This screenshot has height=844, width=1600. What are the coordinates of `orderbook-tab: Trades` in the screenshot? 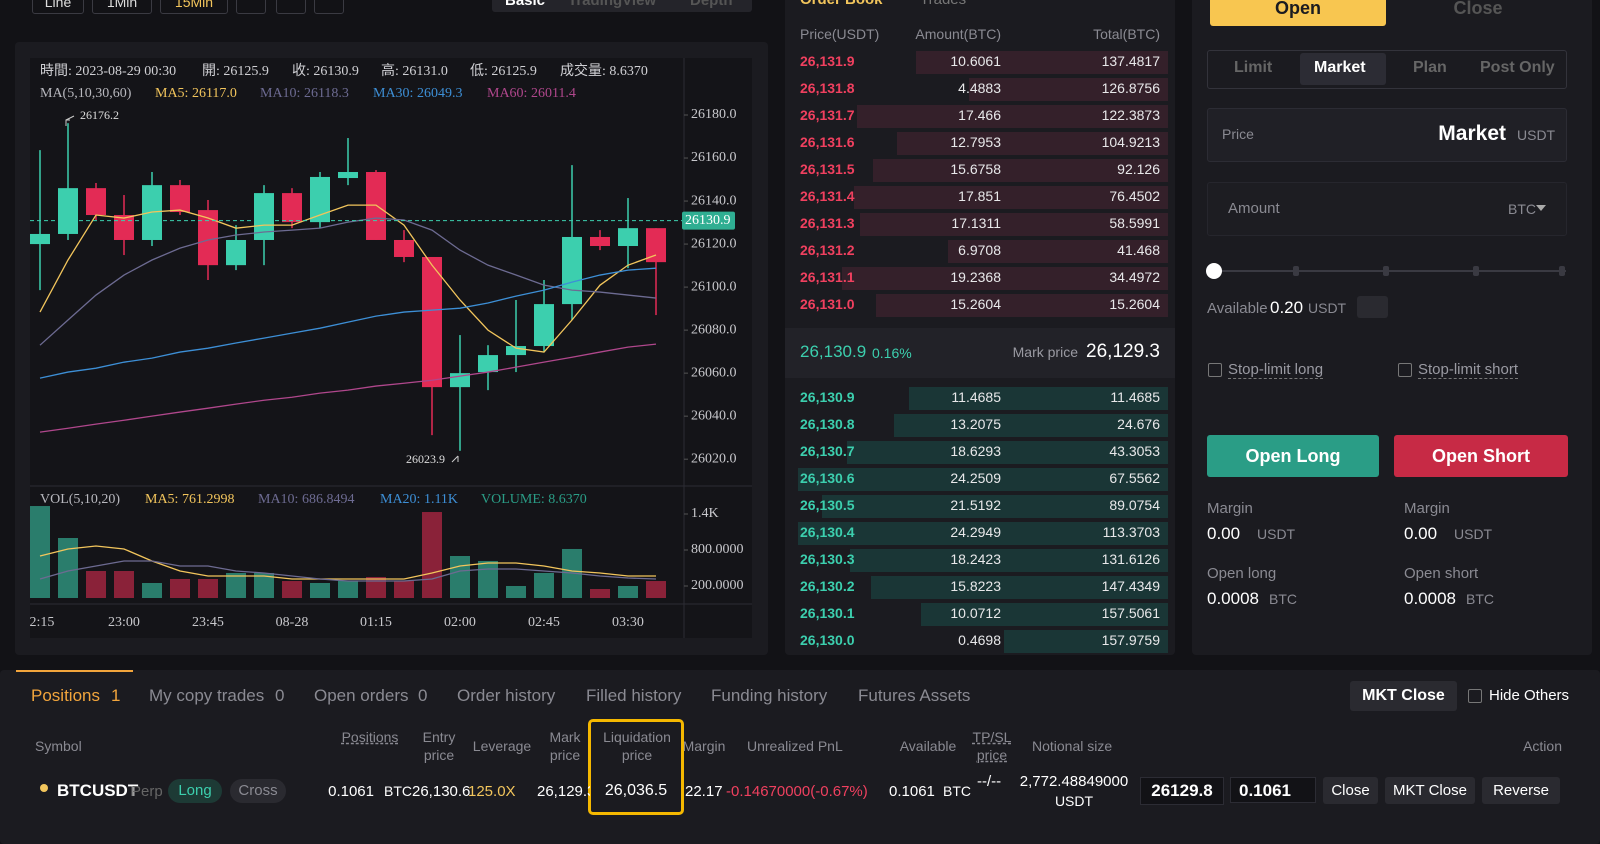 It's located at (943, 4).